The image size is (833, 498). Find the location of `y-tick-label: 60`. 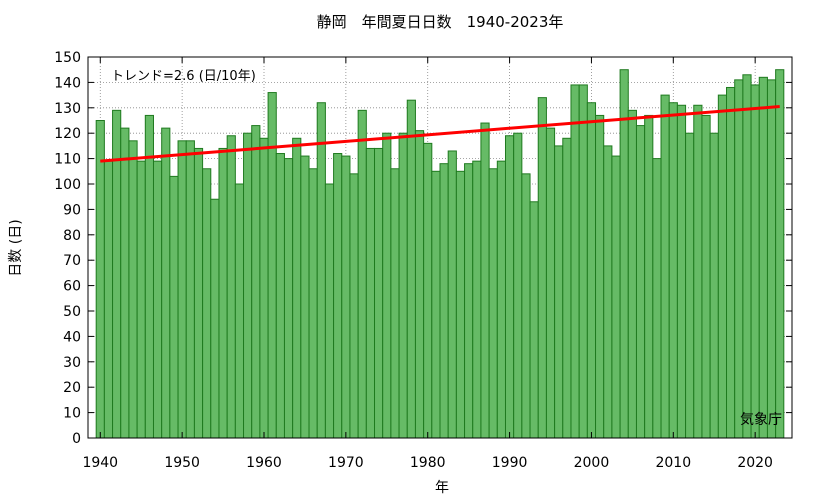

y-tick-label: 60 is located at coordinates (72, 287).